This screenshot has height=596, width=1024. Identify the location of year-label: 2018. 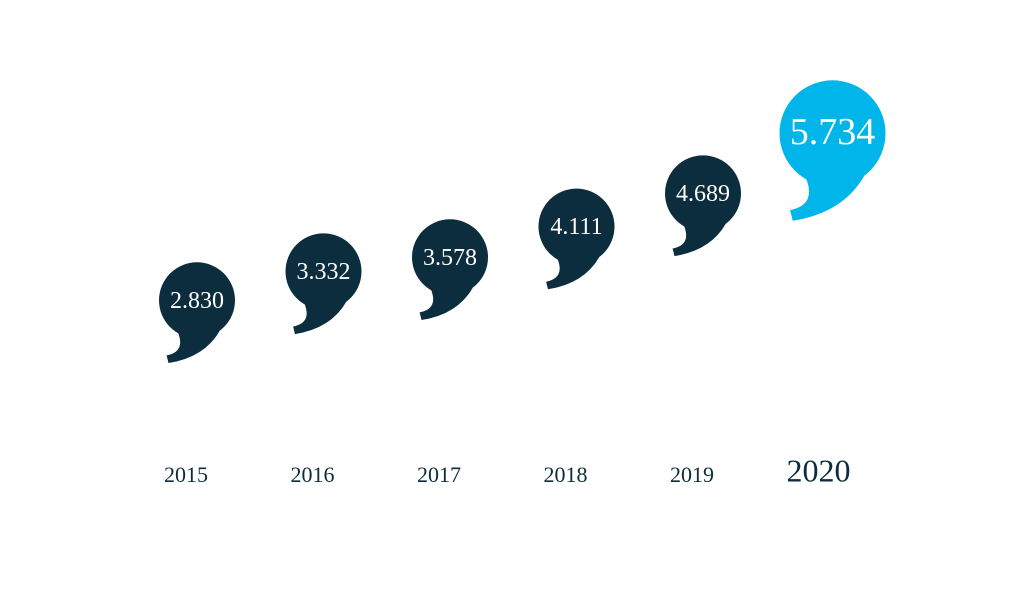
(566, 474).